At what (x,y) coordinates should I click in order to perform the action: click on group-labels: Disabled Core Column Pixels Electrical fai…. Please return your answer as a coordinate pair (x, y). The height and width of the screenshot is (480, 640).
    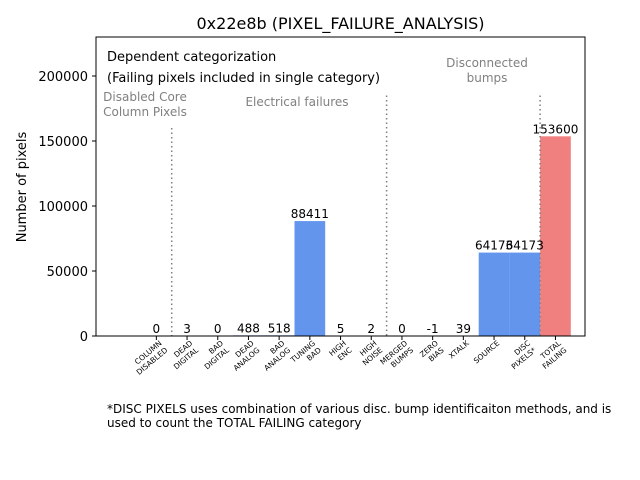
    Looking at the image, I should click on (315, 87).